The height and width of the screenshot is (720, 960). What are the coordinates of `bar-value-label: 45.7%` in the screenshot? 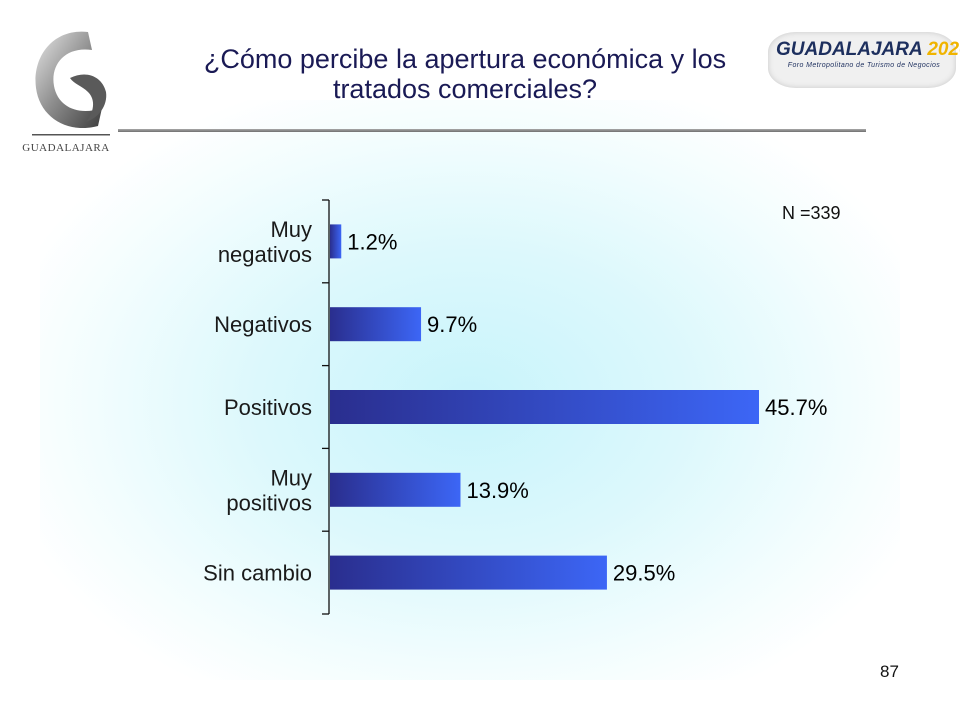 It's located at (796, 407).